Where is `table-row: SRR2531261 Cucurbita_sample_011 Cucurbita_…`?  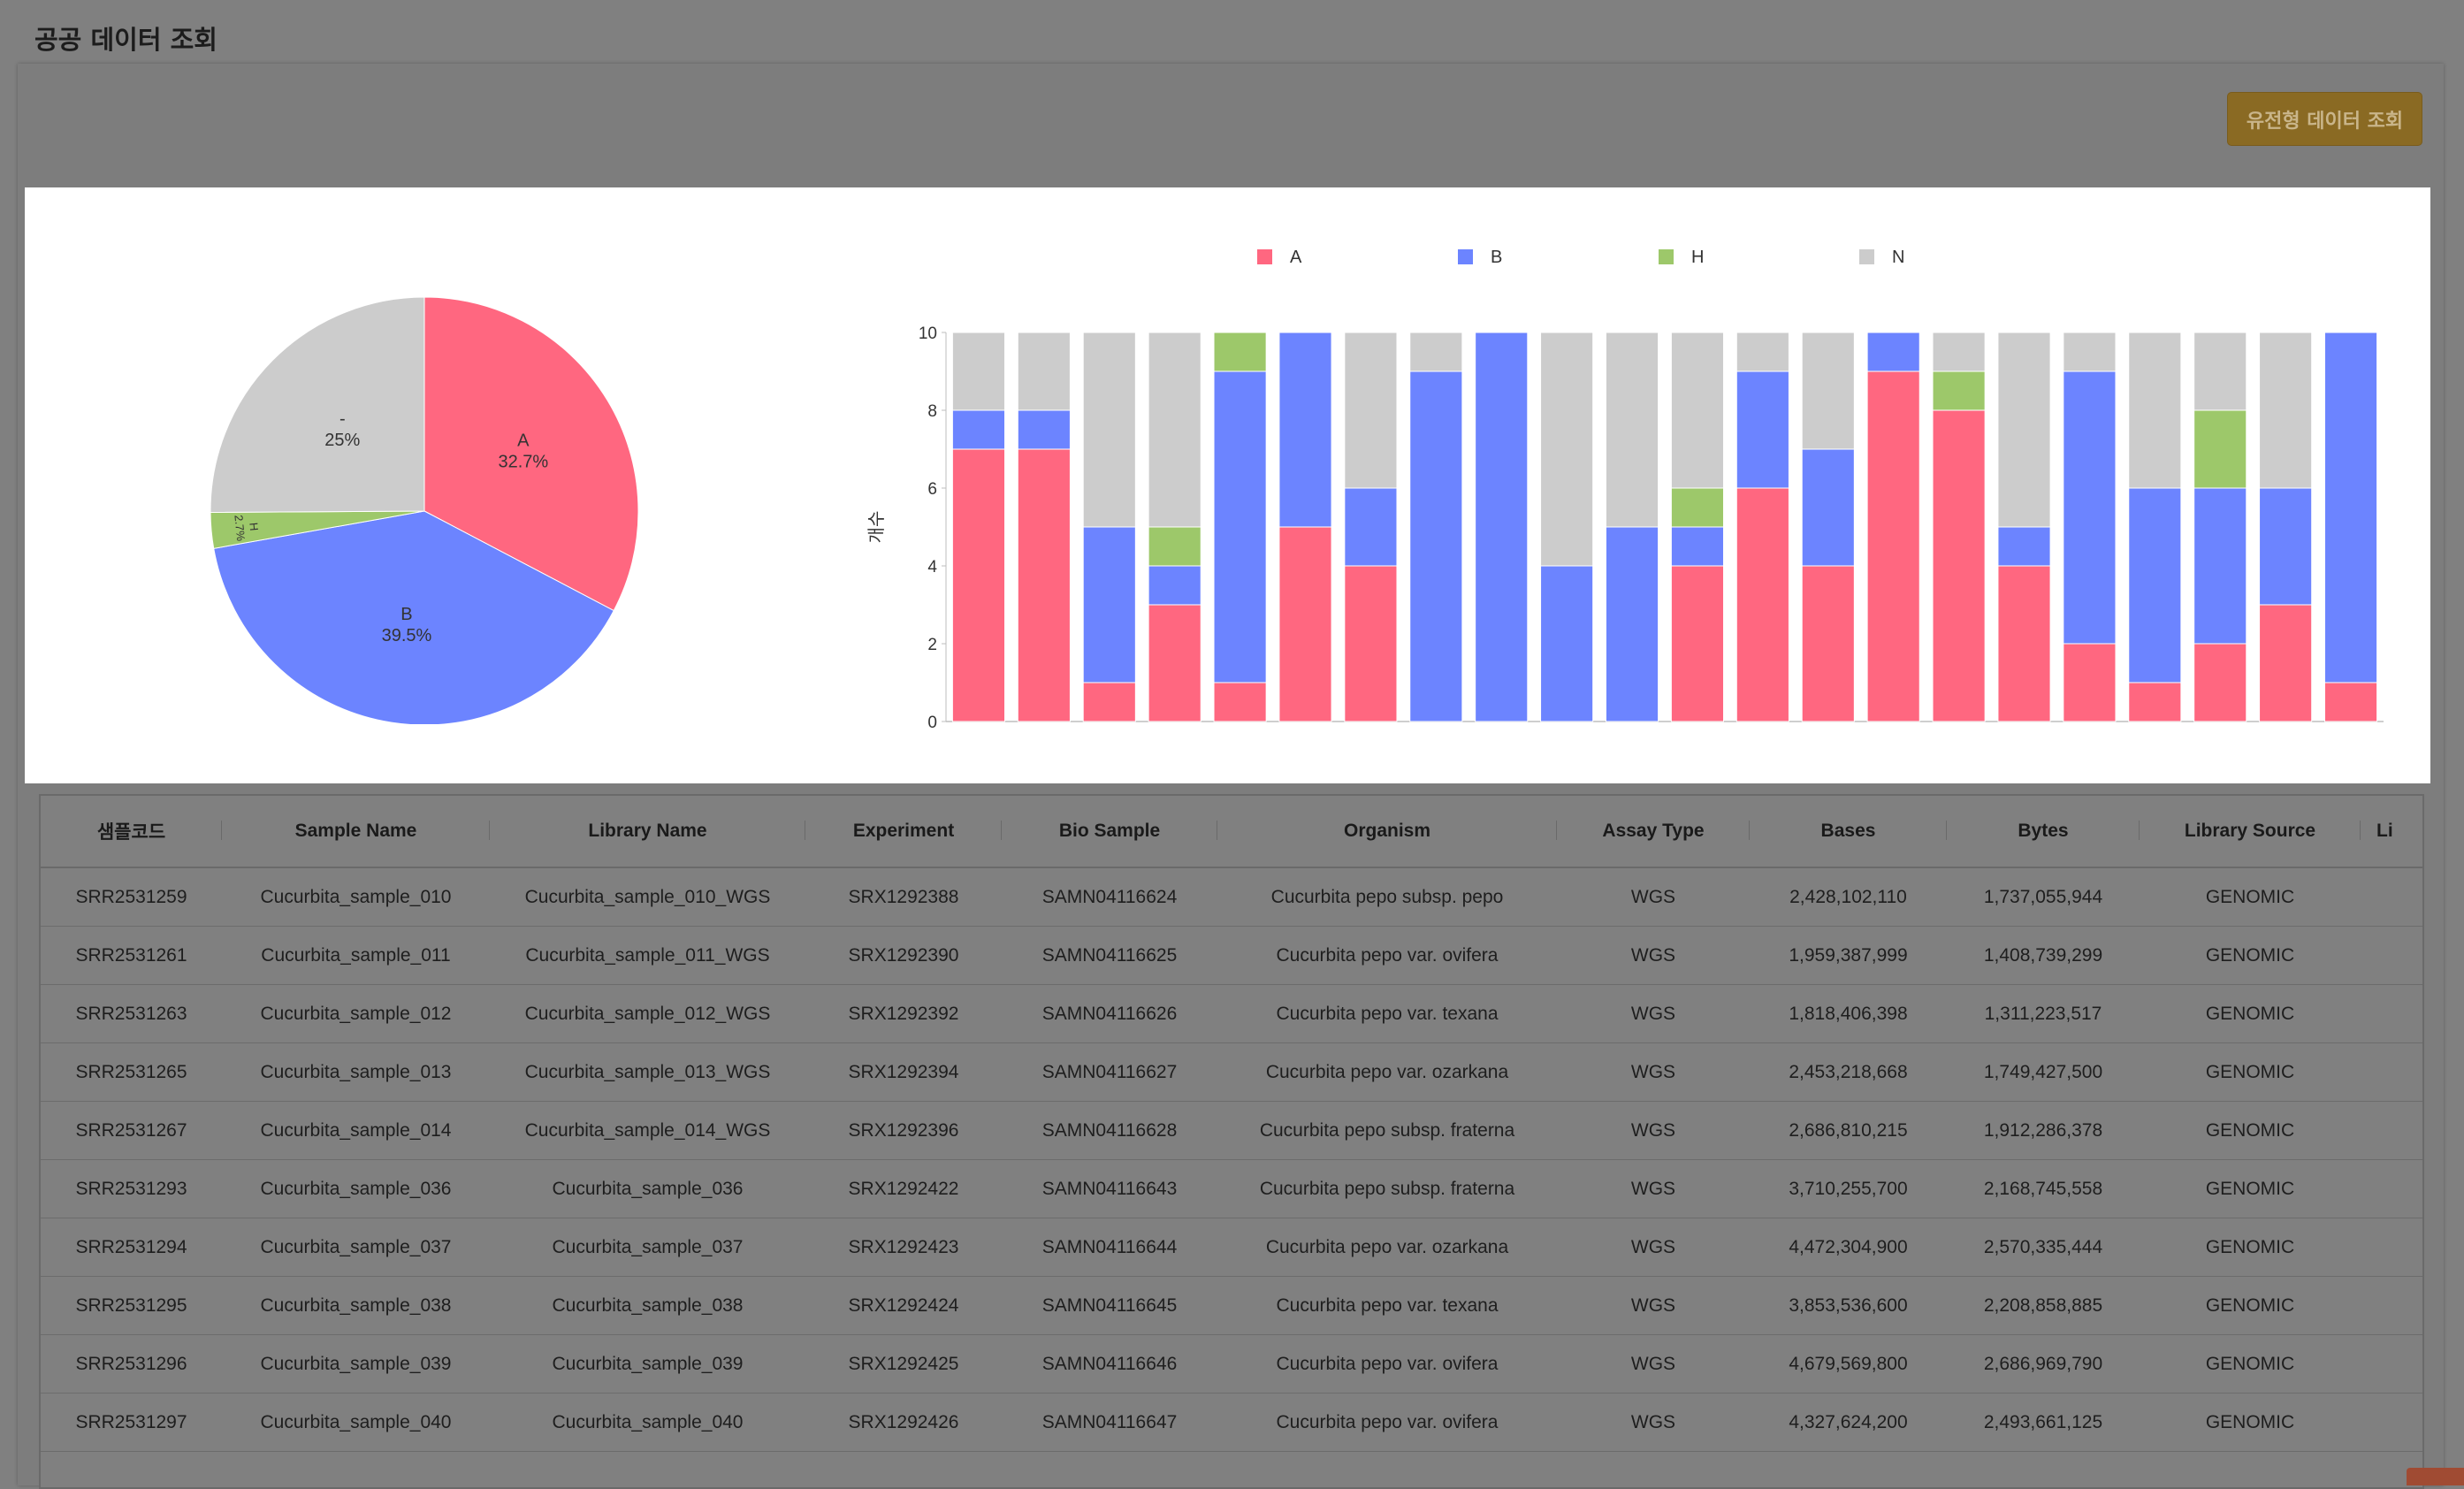
table-row: SRR2531261 Cucurbita_sample_011 Cucurbita_… is located at coordinates (1231, 955).